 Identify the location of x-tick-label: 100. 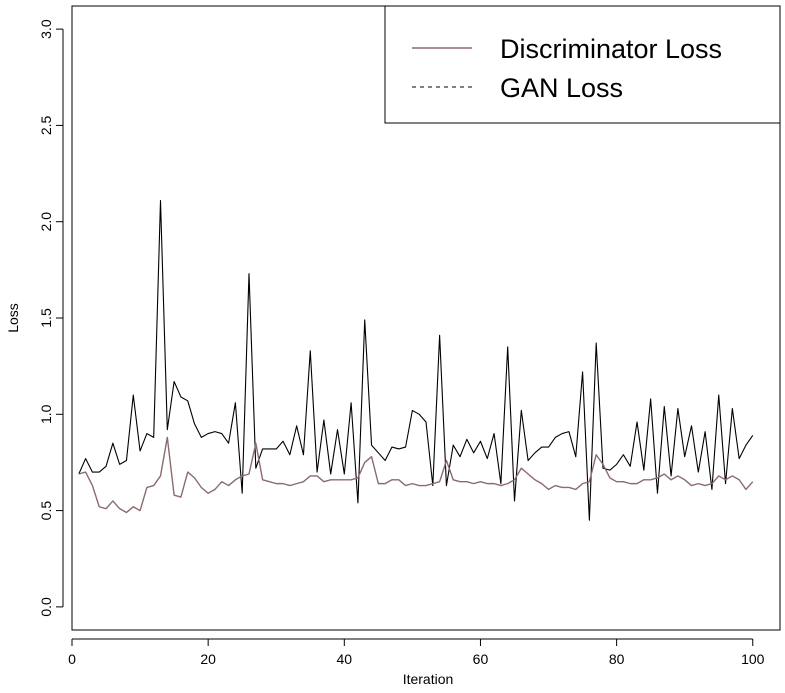
(753, 659).